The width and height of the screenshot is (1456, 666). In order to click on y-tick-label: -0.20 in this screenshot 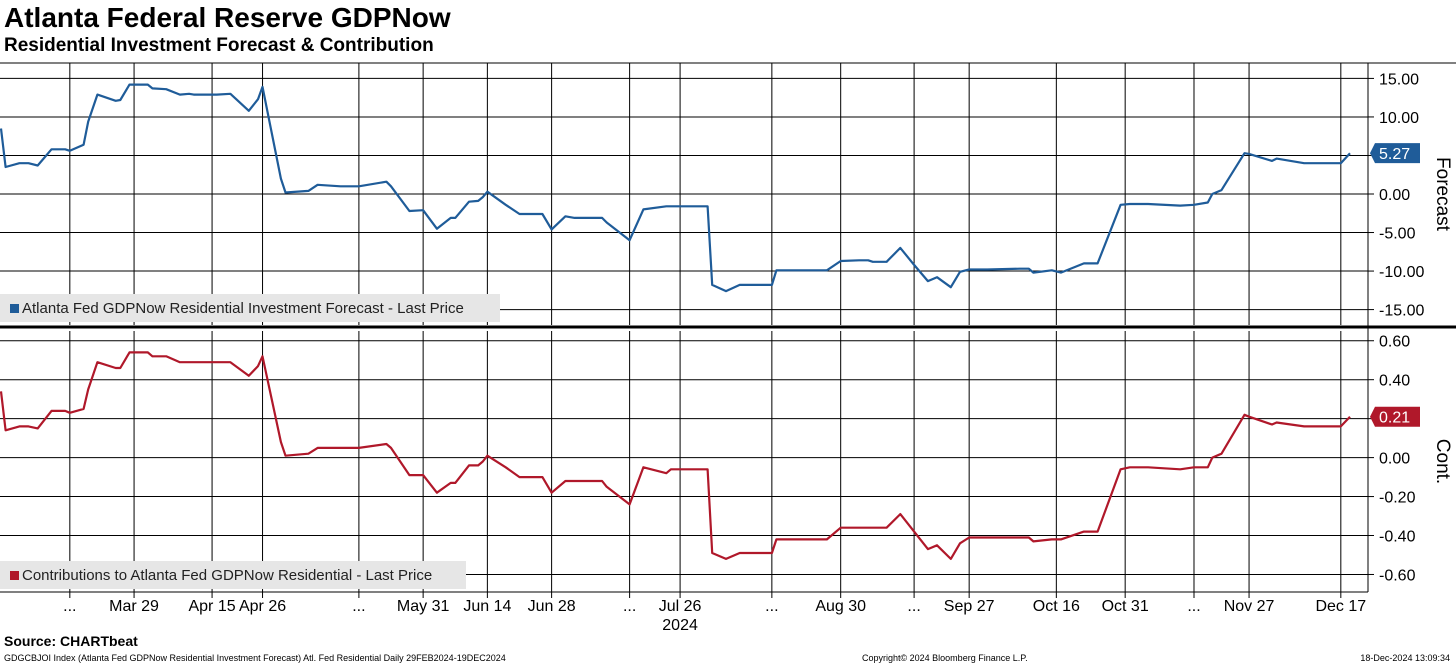, I will do `click(1397, 498)`.